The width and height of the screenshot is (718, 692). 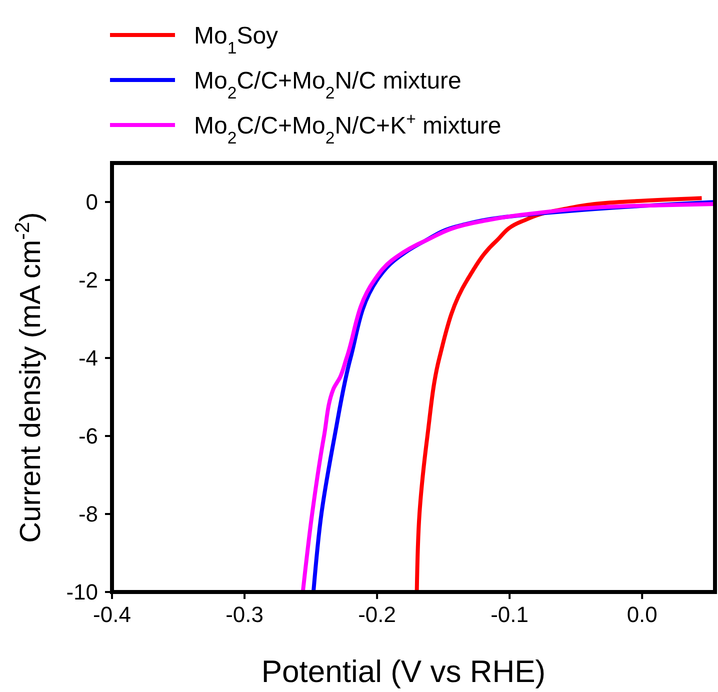 What do you see at coordinates (88, 280) in the screenshot?
I see `y-tick-label: -2` at bounding box center [88, 280].